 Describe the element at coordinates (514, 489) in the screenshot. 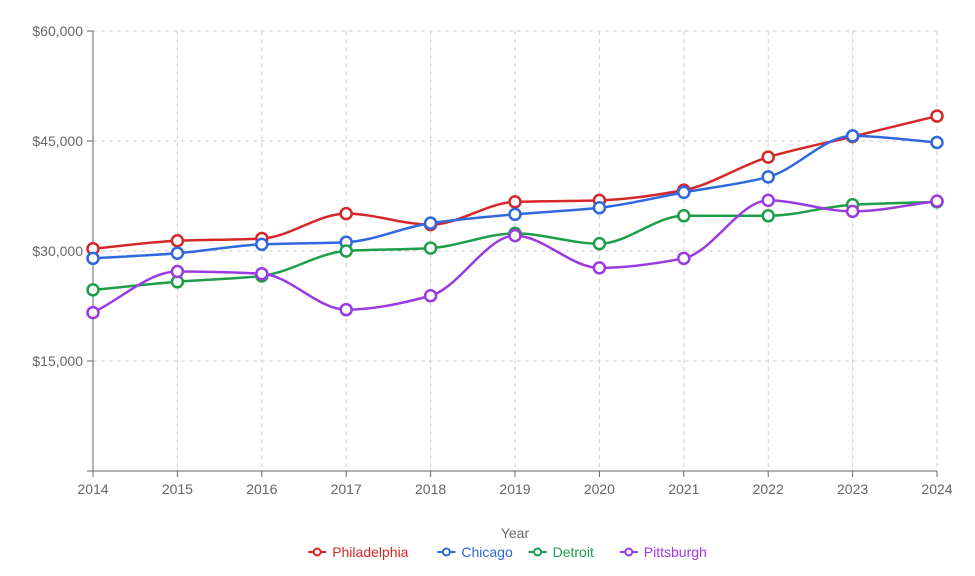

I see `x-tick-label: 2019` at that location.